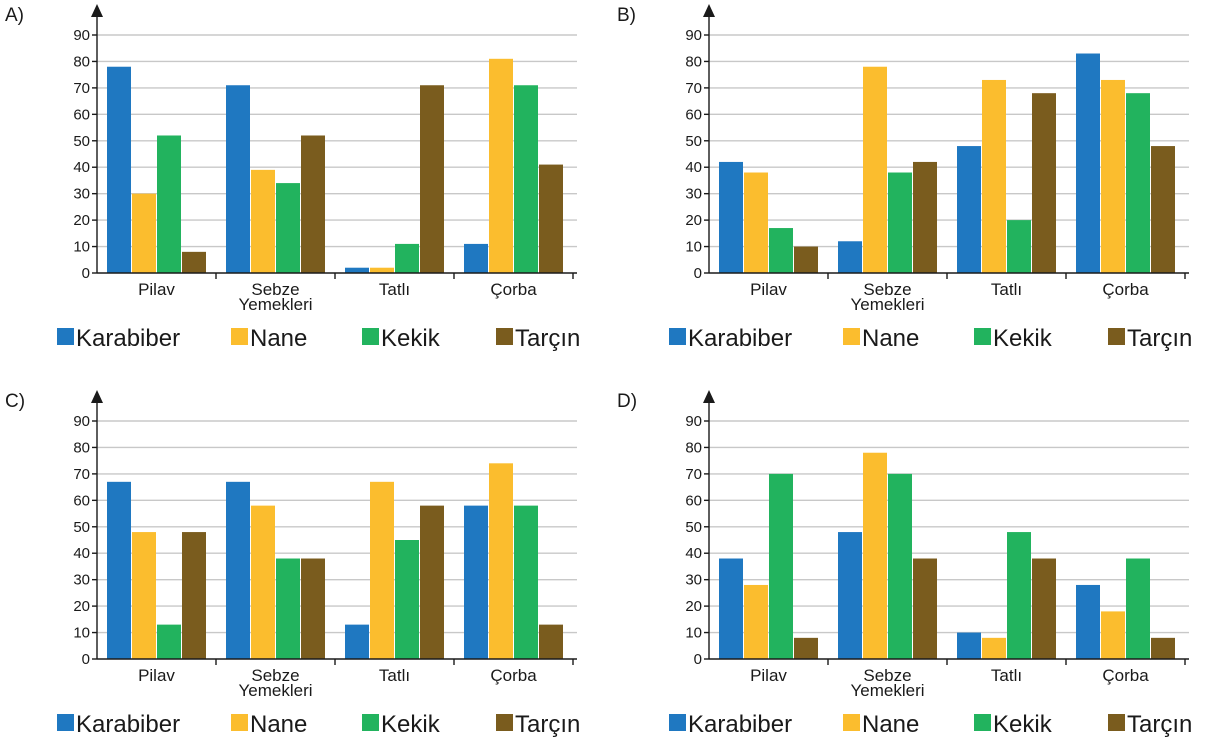 The height and width of the screenshot is (743, 1231). Describe the element at coordinates (626, 15) in the screenshot. I see `panel-label: B)` at that location.